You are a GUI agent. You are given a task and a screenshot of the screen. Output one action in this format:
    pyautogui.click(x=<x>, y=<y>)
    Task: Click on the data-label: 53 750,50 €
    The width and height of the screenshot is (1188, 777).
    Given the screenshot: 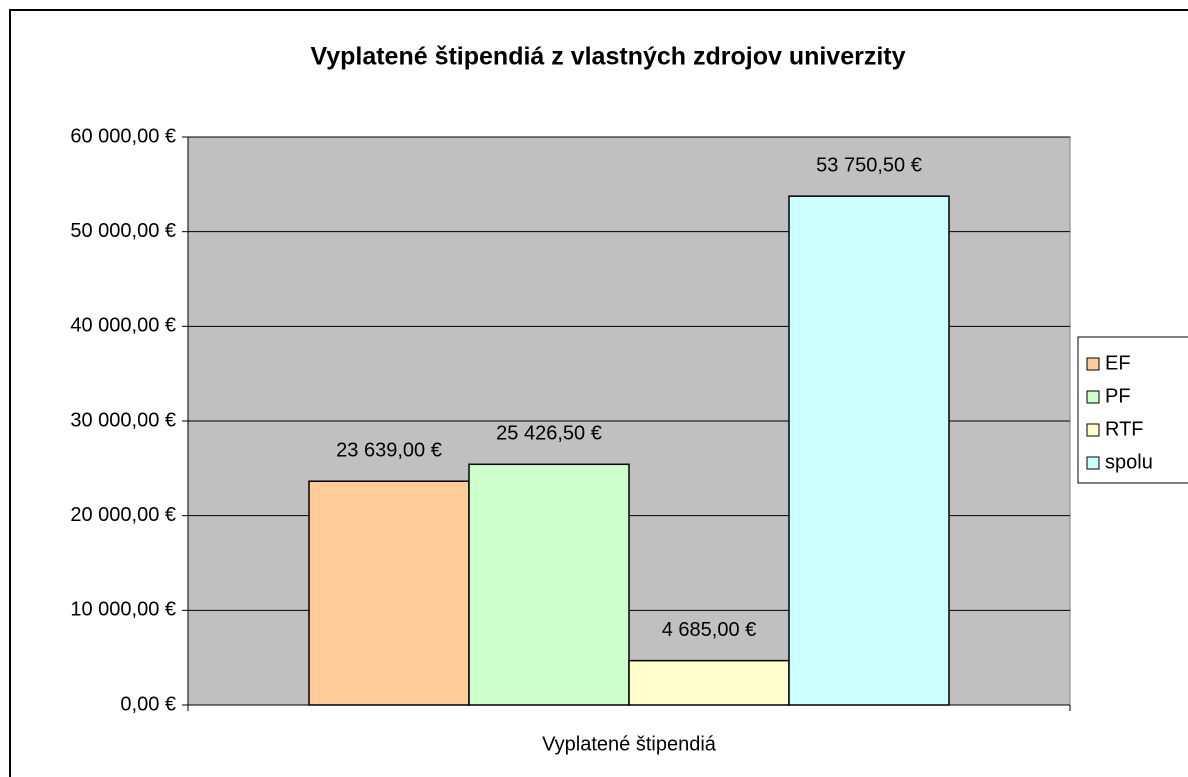 What is the action you would take?
    pyautogui.click(x=869, y=165)
    